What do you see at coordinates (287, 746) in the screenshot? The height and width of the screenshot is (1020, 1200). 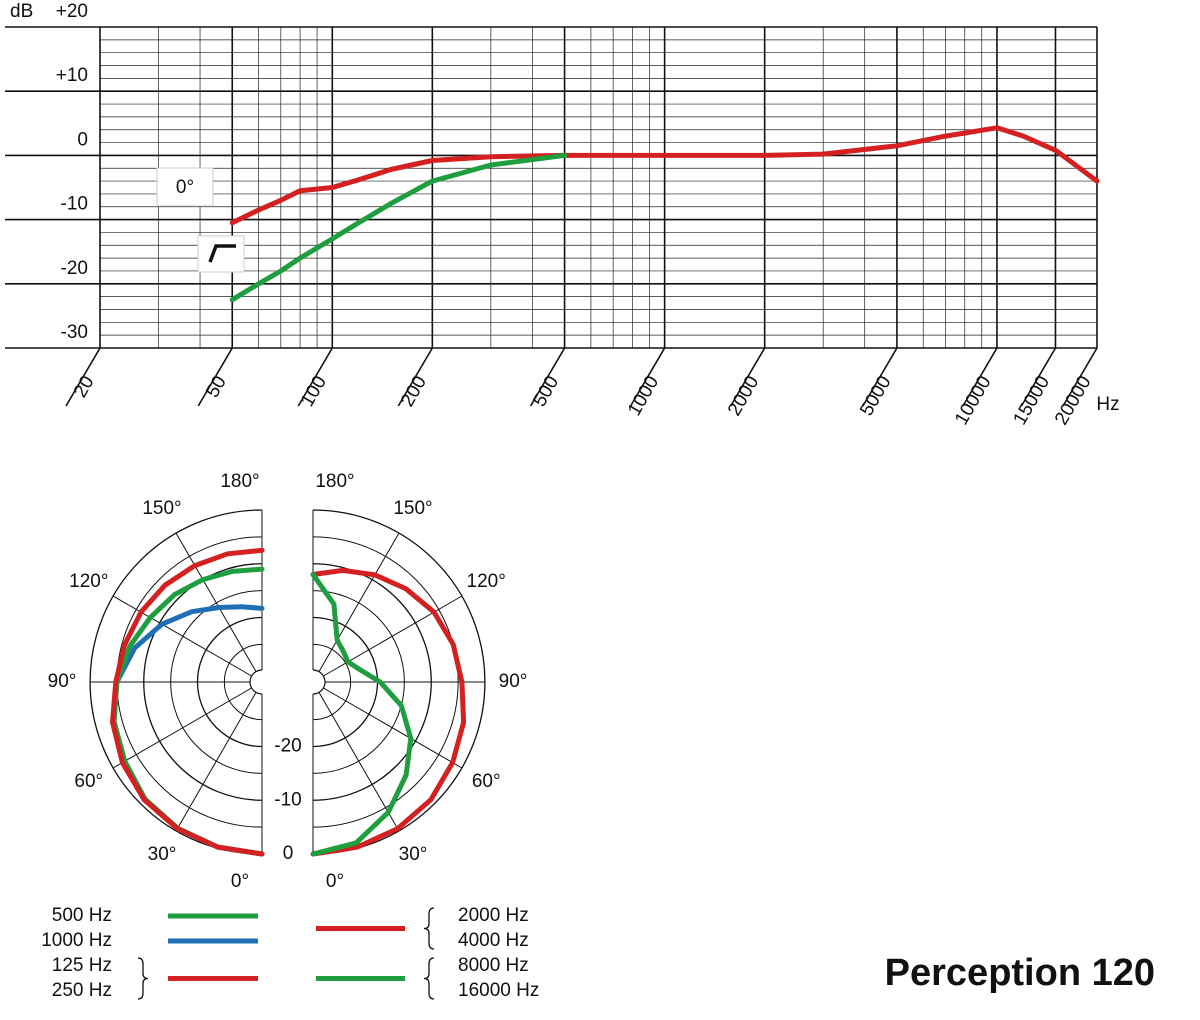 I see `r-tick-label: -20` at bounding box center [287, 746].